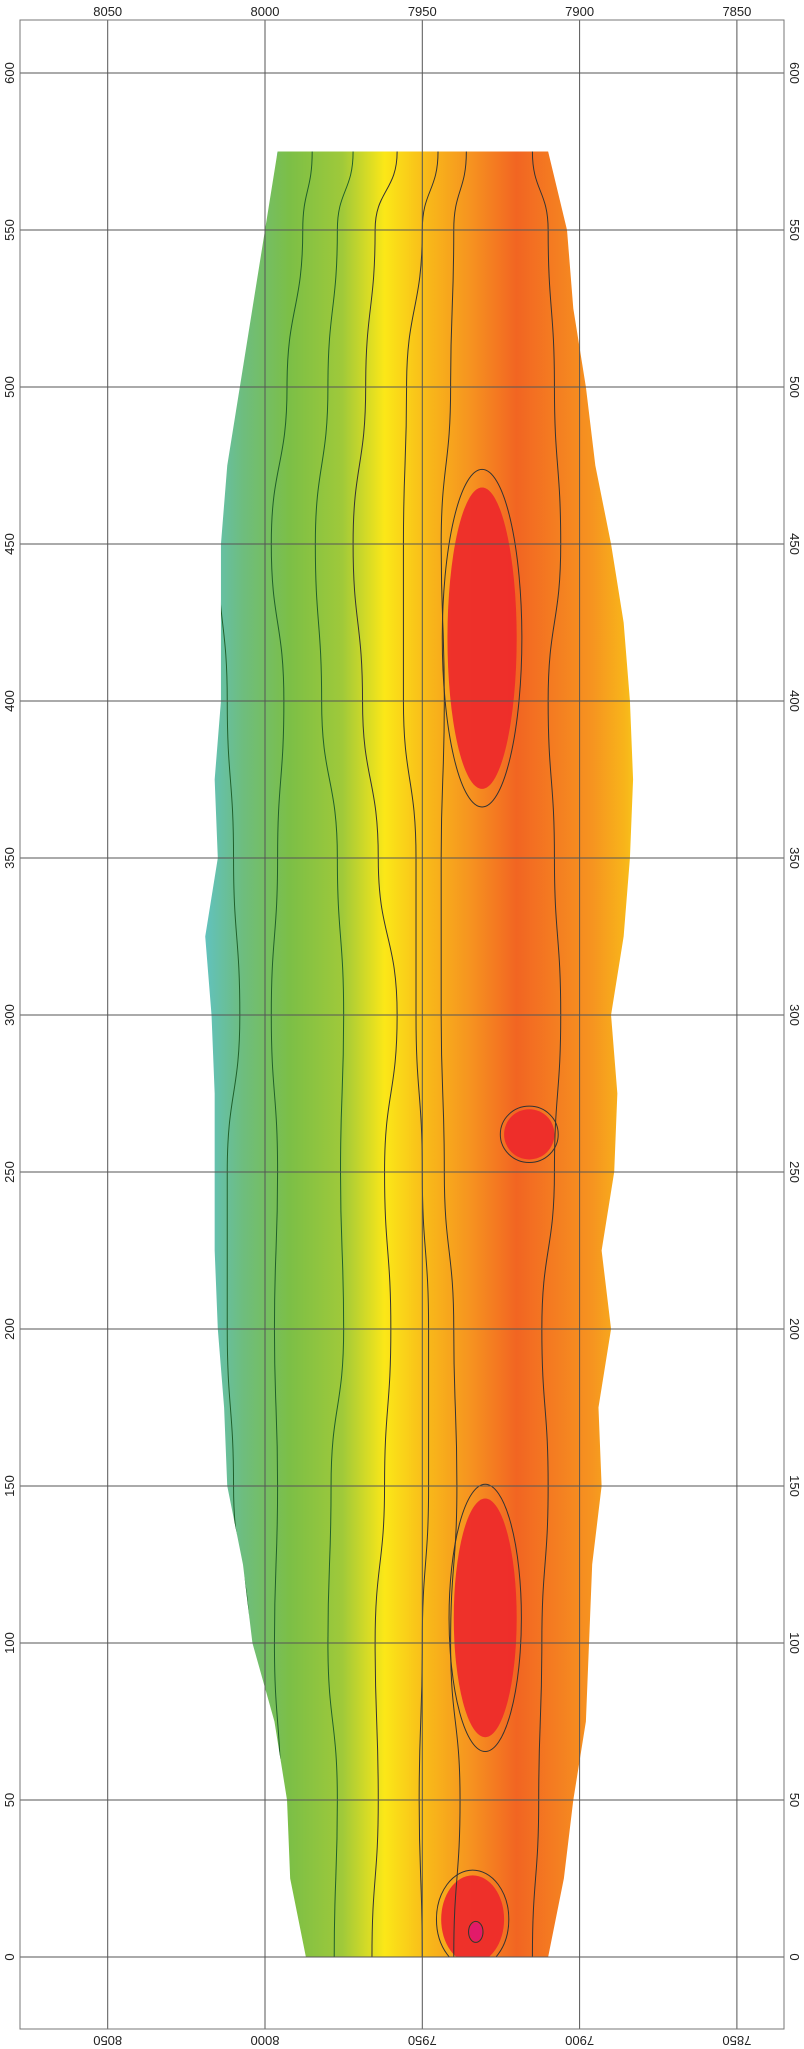 This screenshot has height=2049, width=804. What do you see at coordinates (422, 11) in the screenshot?
I see `x-tick-label-top: 7950` at bounding box center [422, 11].